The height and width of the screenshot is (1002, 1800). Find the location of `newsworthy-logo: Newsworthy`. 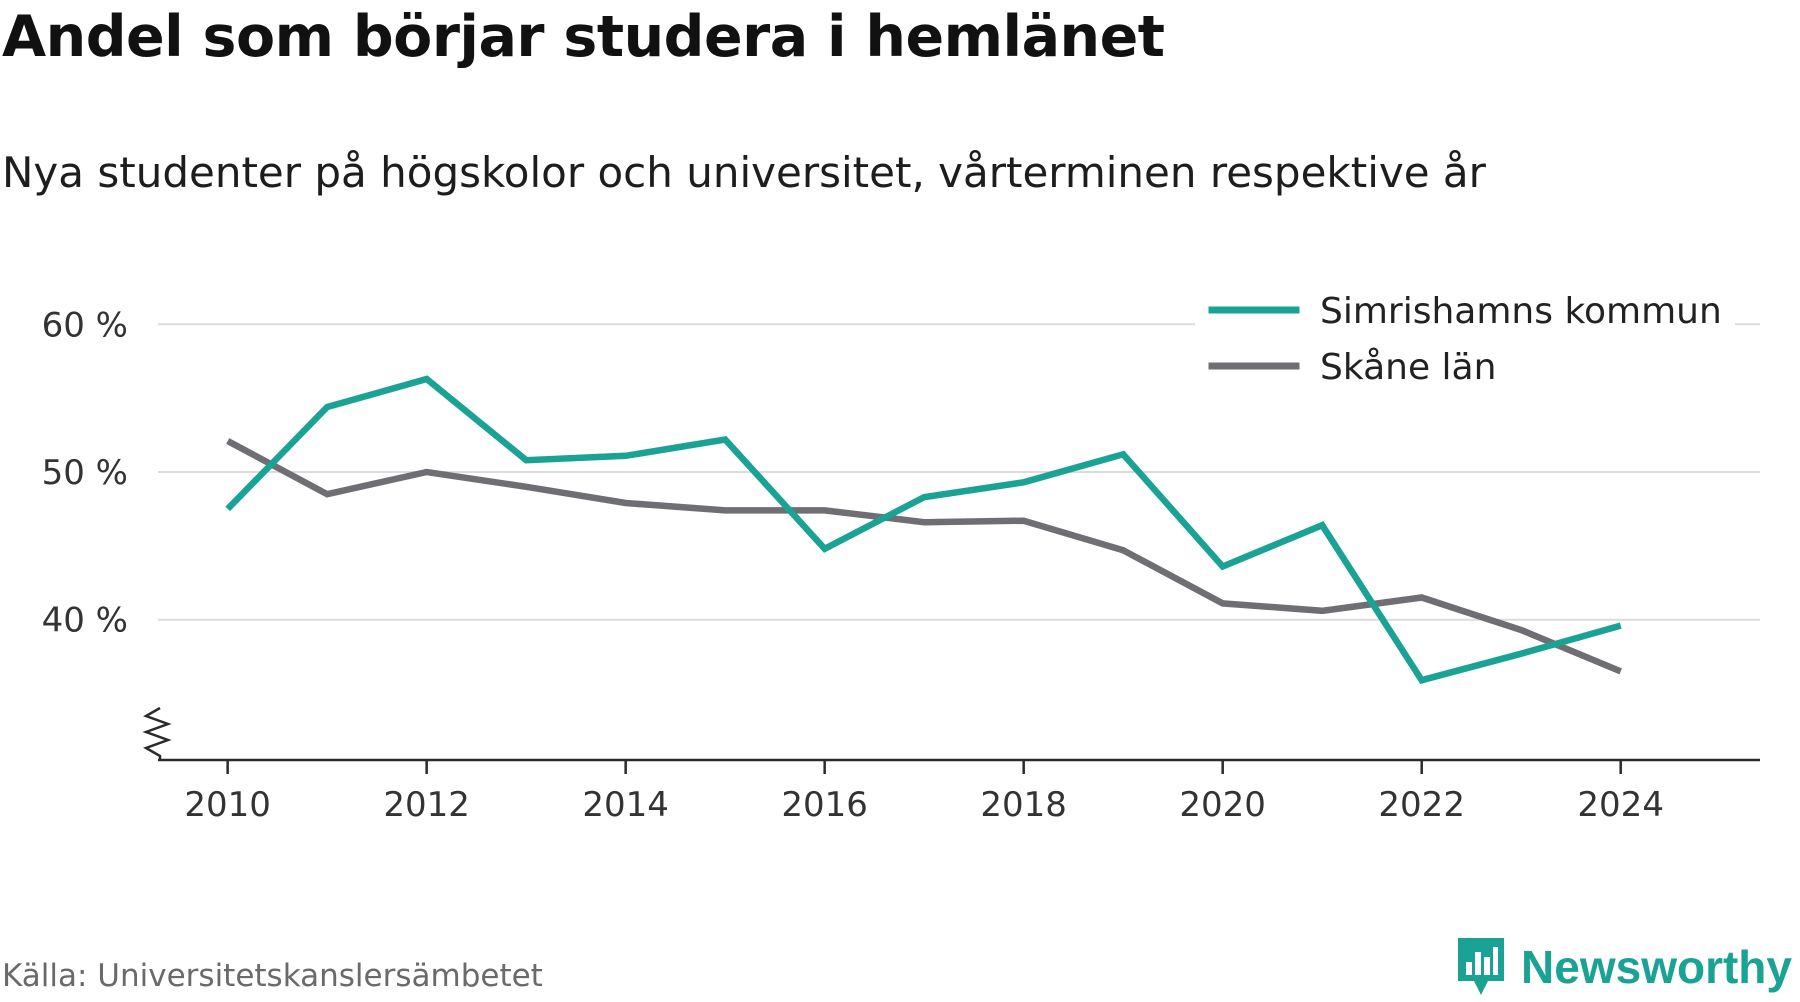

newsworthy-logo: Newsworthy is located at coordinates (1623, 967).